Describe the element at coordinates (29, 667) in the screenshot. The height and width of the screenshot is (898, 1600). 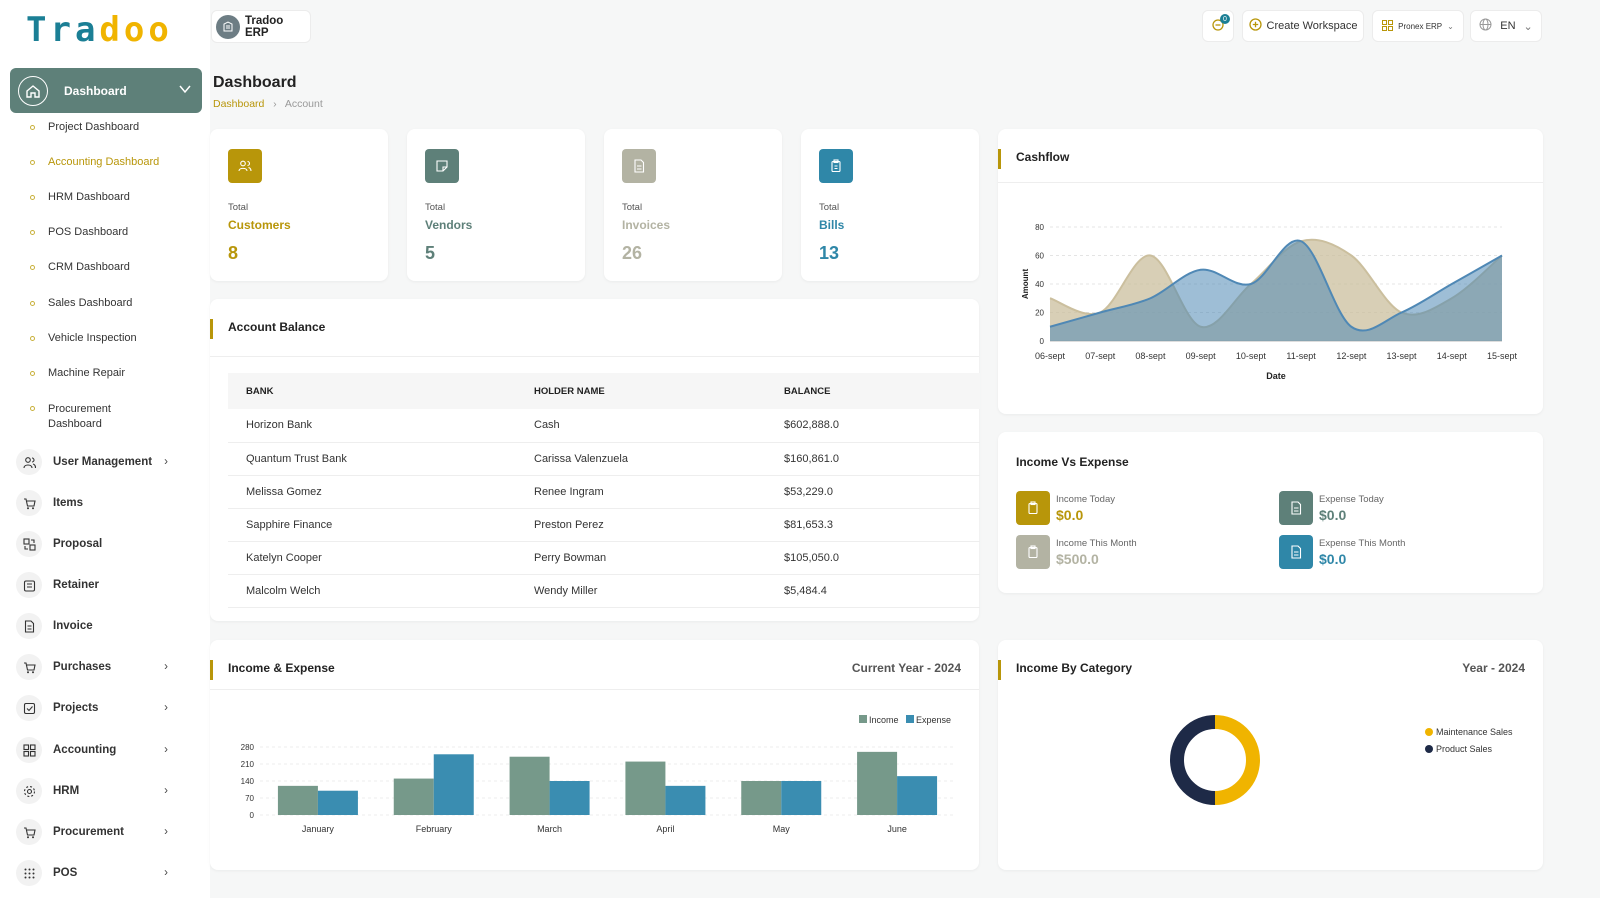
I see `cart-icon` at that location.